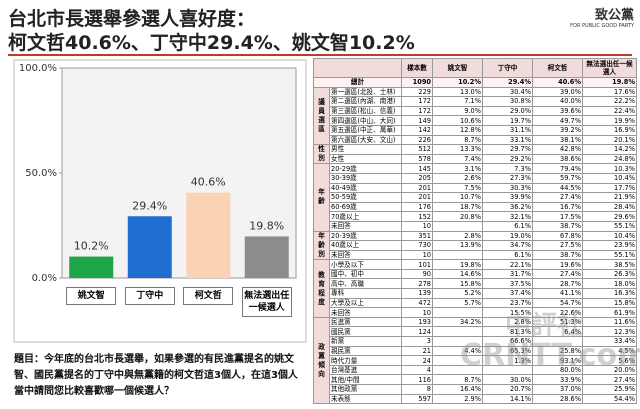  Describe the element at coordinates (507, 399) in the screenshot. I see `cell: 14.1%` at that location.